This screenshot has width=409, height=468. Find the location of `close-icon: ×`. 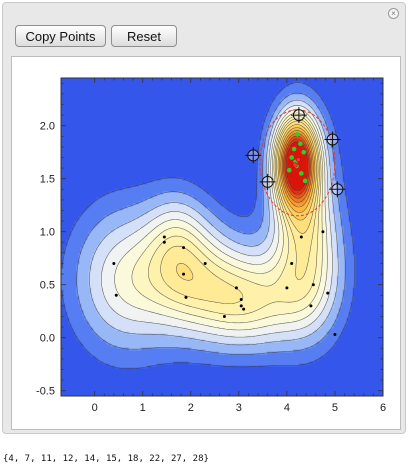

close-icon: × is located at coordinates (393, 13).